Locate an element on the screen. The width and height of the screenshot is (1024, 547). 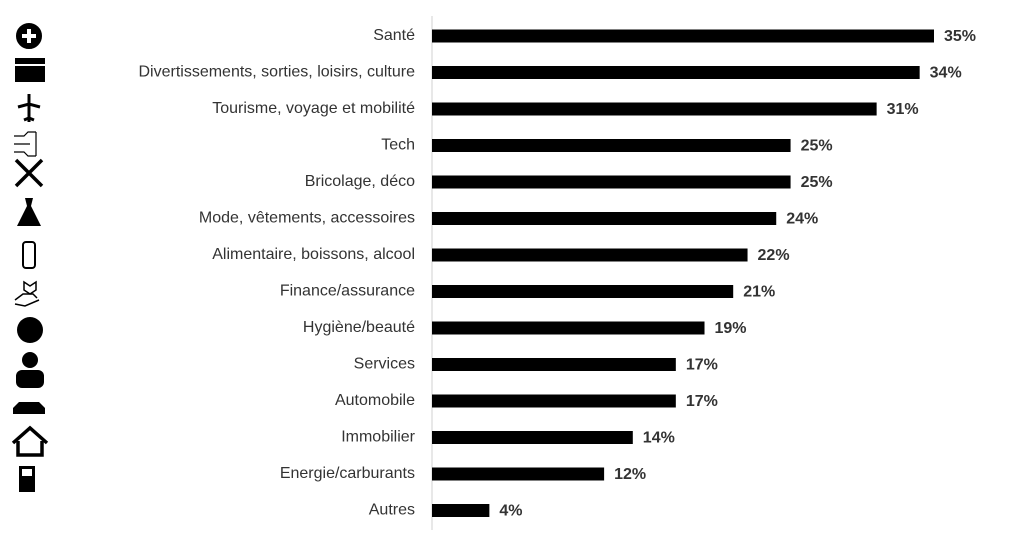
icons is located at coordinates (30, 257).